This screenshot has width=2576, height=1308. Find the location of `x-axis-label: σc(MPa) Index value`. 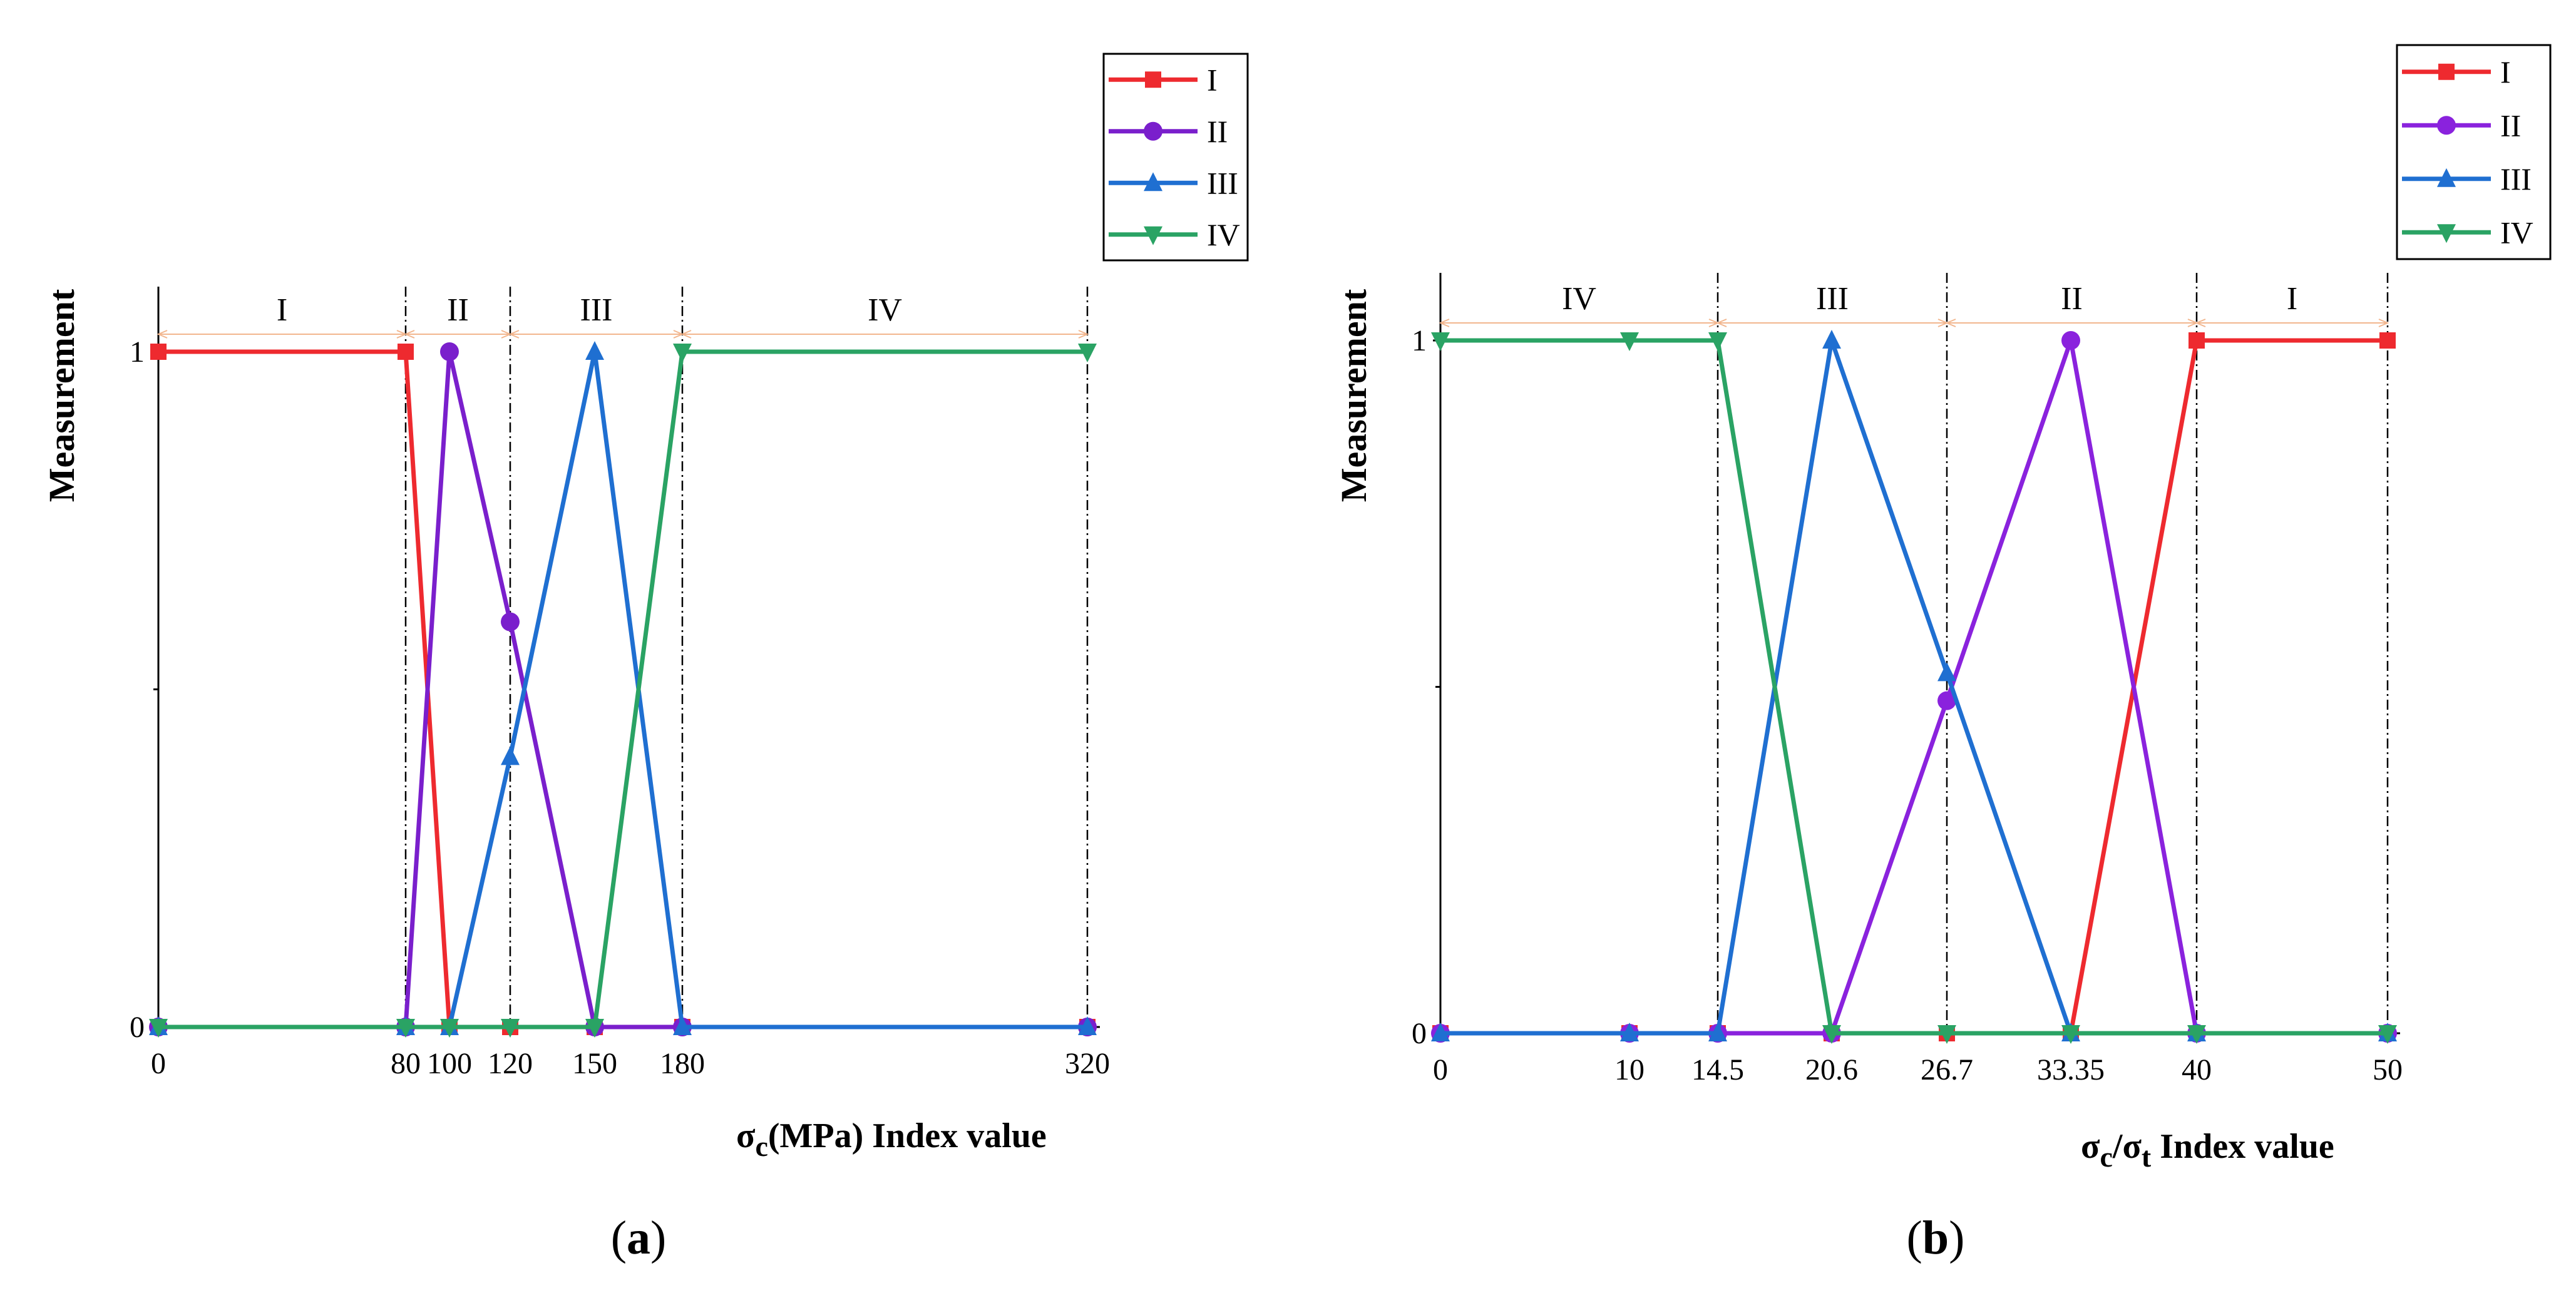

x-axis-label: σc(MPa) Index value is located at coordinates (891, 1139).